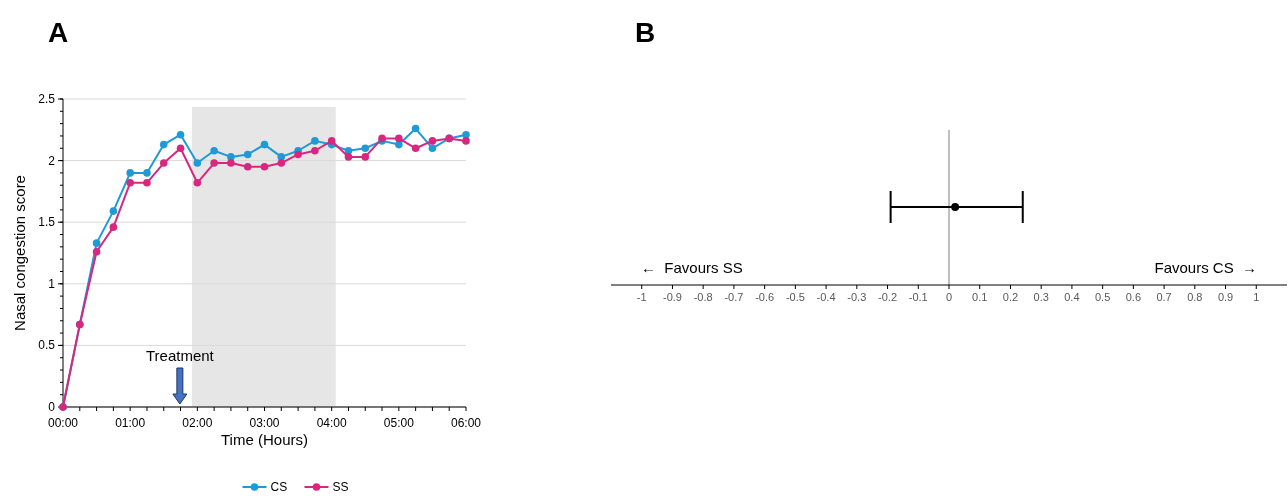 The image size is (1288, 496). Describe the element at coordinates (47, 345) in the screenshot. I see `y-tick-label: 0.5` at that location.